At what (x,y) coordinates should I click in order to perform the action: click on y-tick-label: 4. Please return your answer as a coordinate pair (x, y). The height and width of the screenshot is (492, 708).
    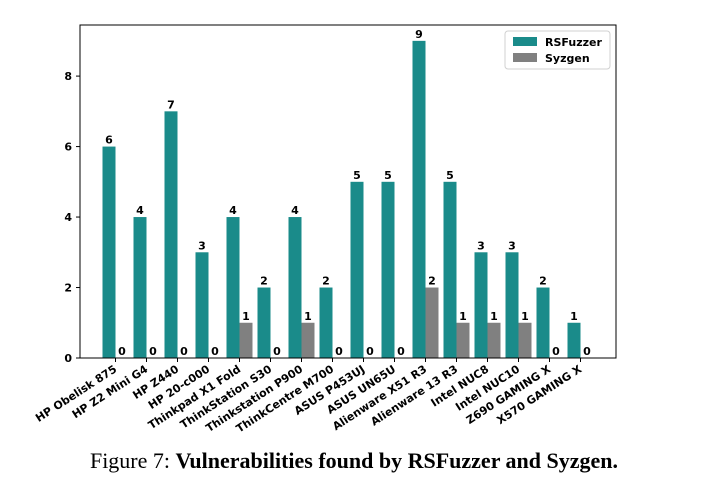
    Looking at the image, I should click on (68, 217).